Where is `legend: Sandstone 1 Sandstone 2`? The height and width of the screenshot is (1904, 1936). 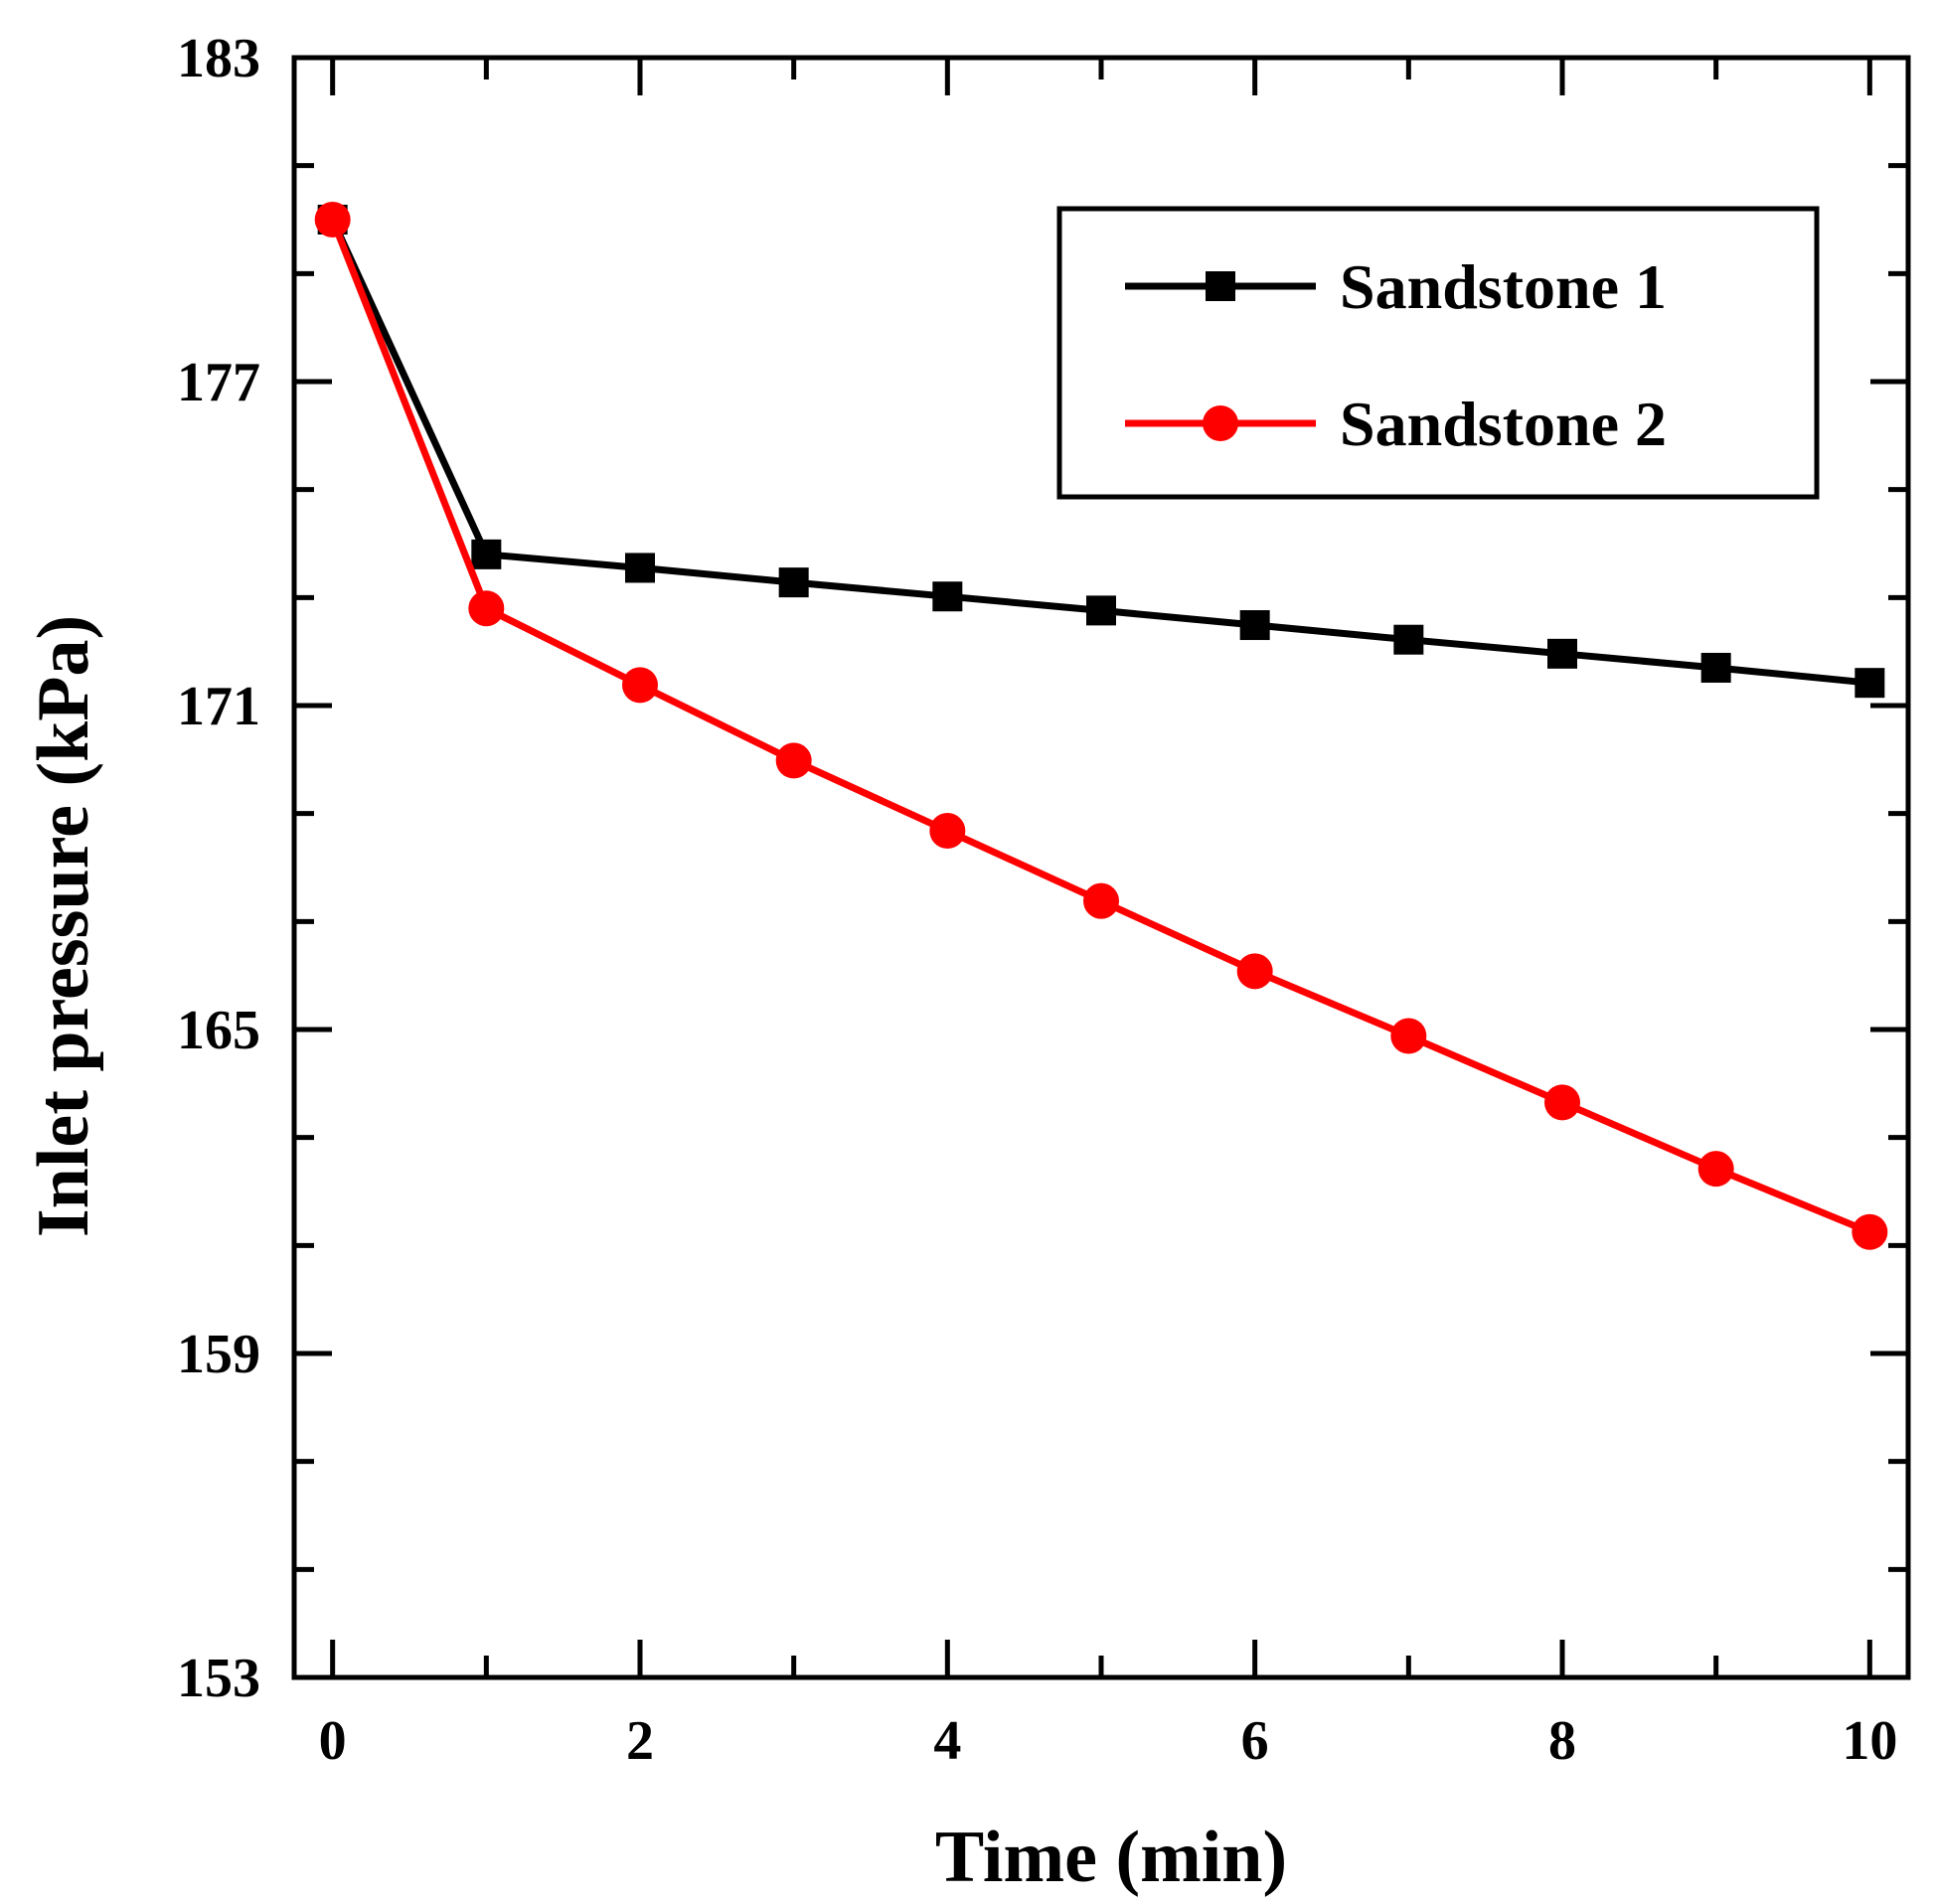
legend: Sandstone 1 Sandstone 2 is located at coordinates (1438, 353).